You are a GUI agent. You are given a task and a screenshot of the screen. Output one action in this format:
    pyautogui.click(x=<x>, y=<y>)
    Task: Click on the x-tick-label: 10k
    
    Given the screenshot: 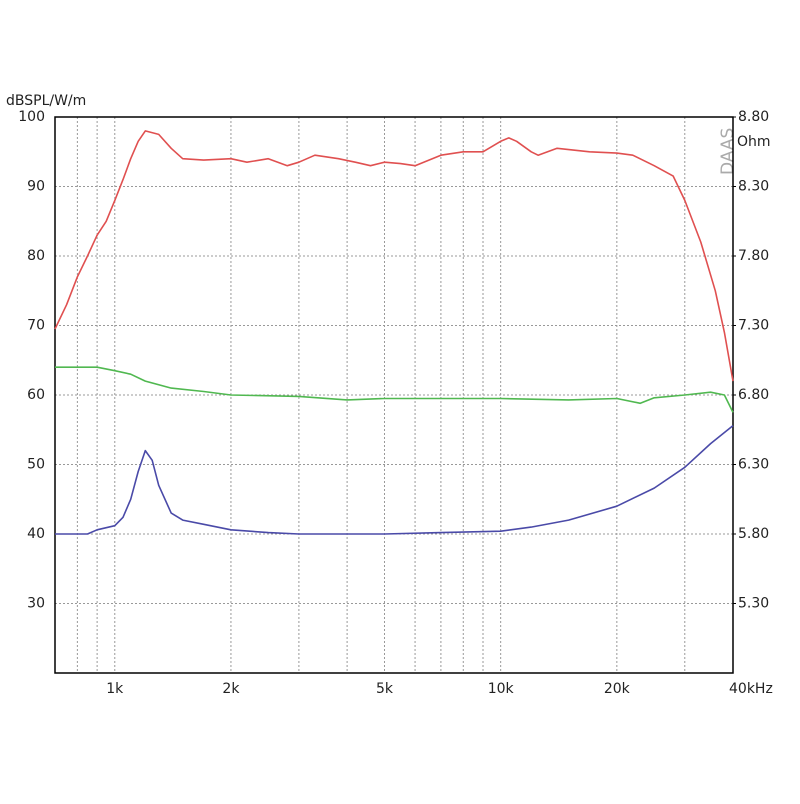 What is the action you would take?
    pyautogui.click(x=501, y=689)
    